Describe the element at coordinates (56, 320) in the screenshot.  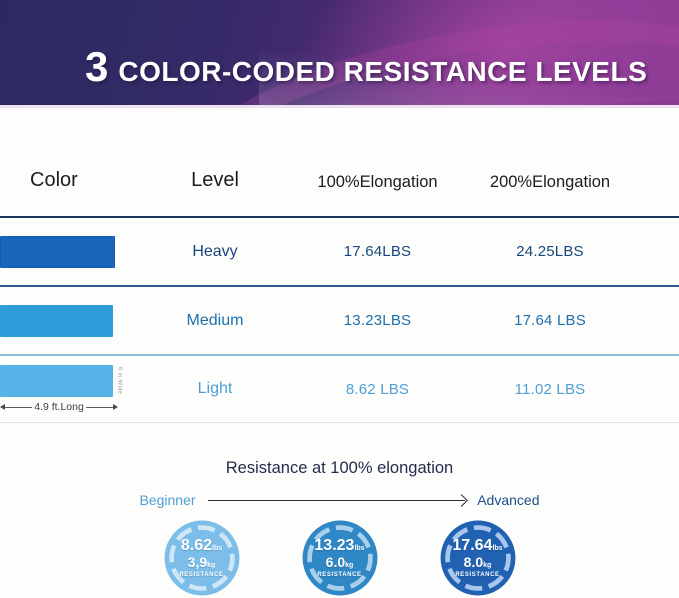
I see `medium-band-swatch` at that location.